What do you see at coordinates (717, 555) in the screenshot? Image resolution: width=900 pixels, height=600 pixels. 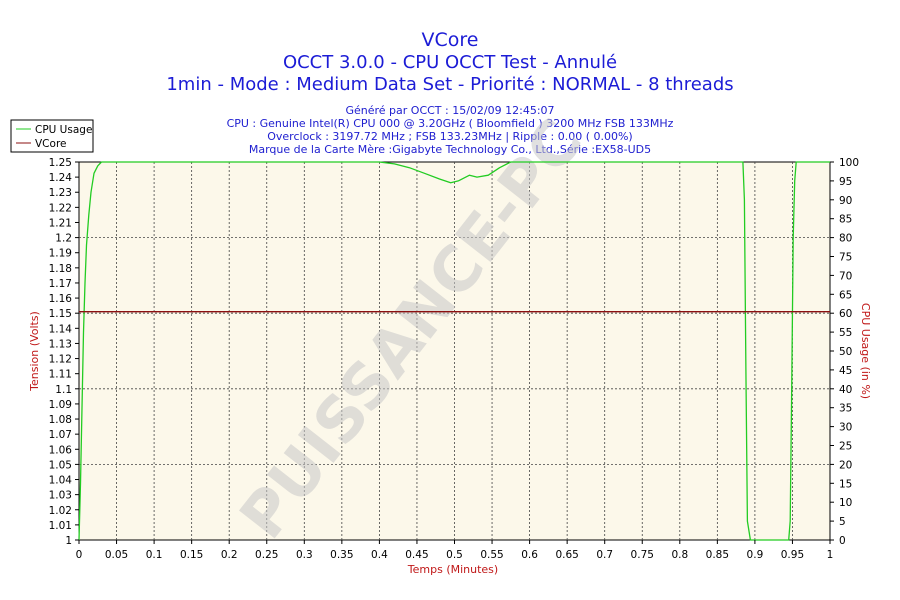 I see `x-tick-label: 0.85` at bounding box center [717, 555].